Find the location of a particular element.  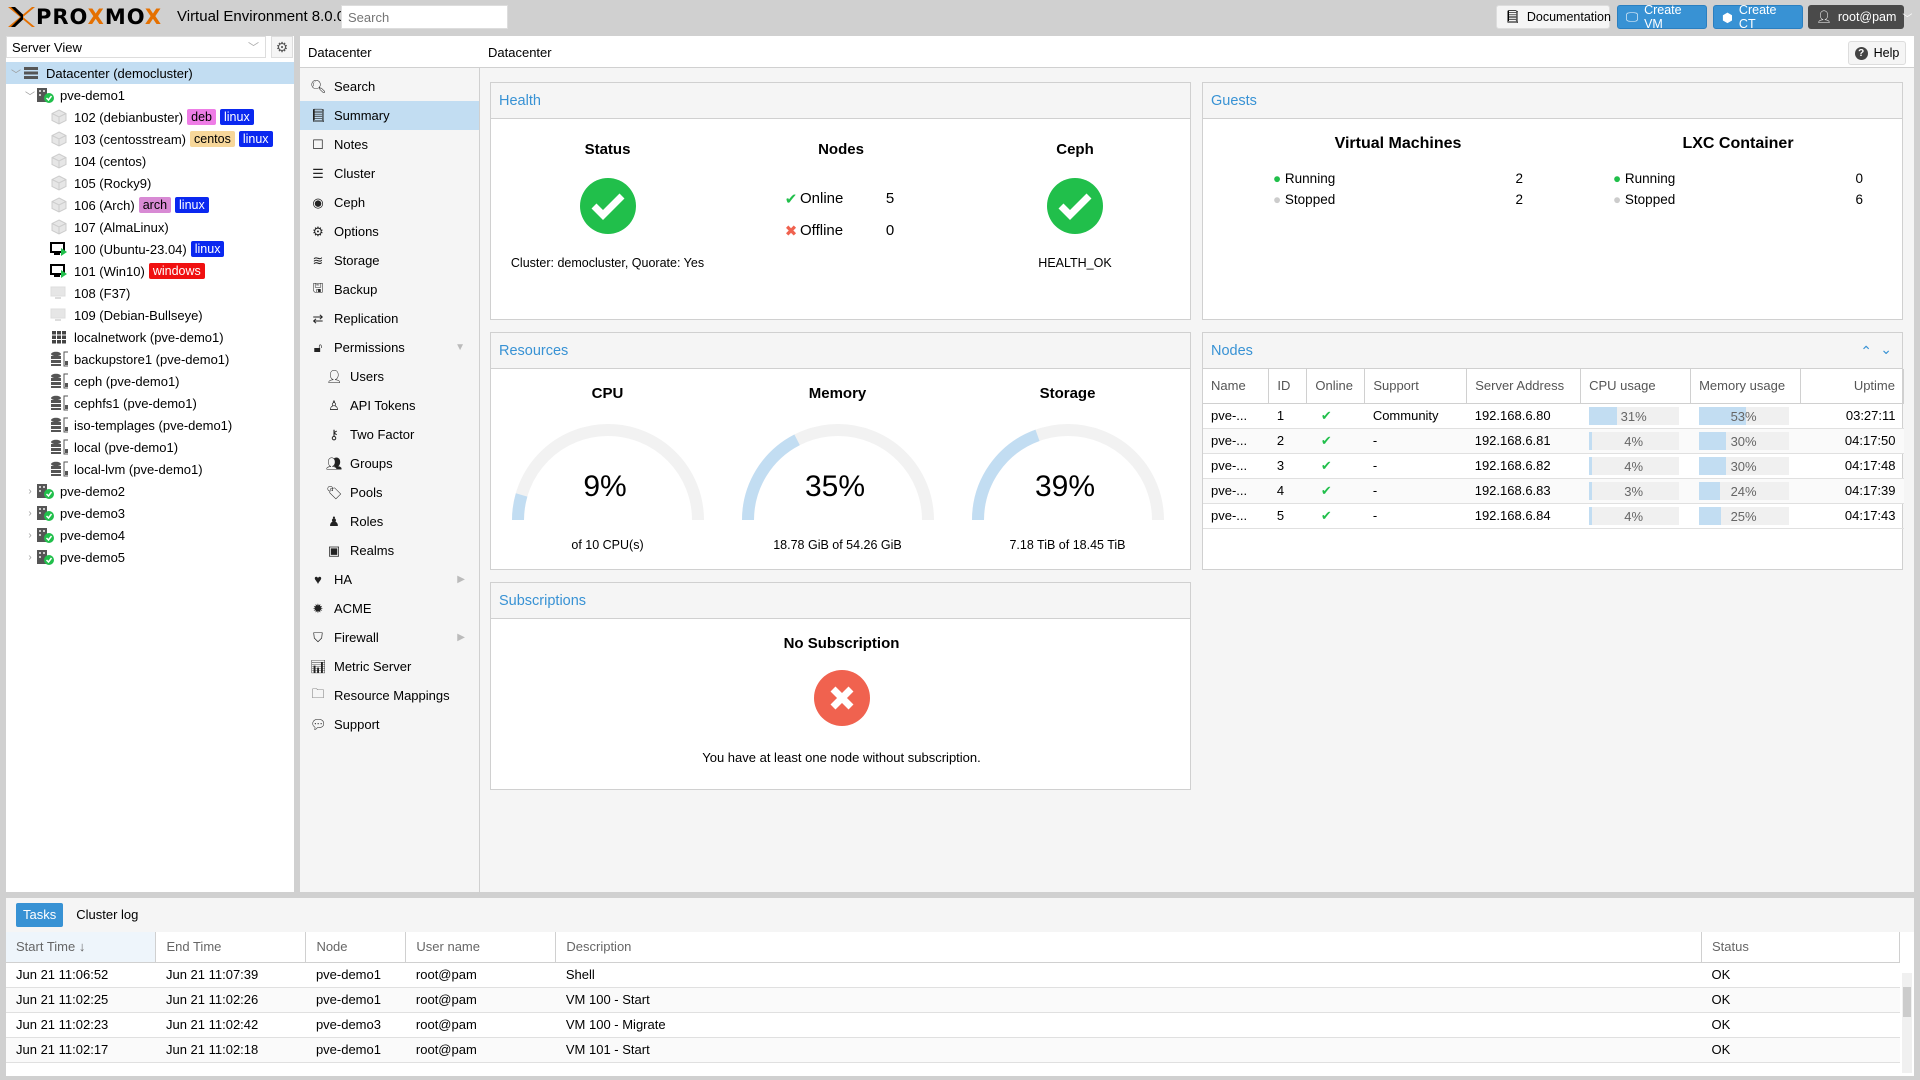

view-selector: Server View ﹀ is located at coordinates (136, 47).